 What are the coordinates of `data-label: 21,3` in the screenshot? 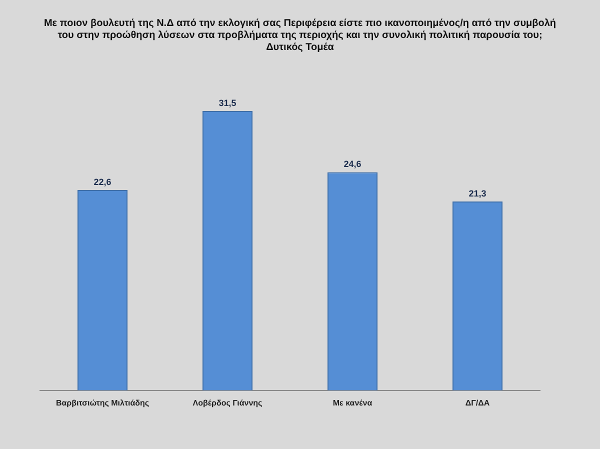 It's located at (477, 193).